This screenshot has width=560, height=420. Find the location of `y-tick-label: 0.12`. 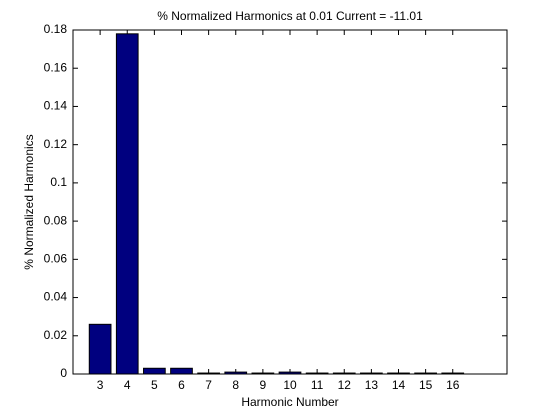

y-tick-label: 0.12 is located at coordinates (56, 144).